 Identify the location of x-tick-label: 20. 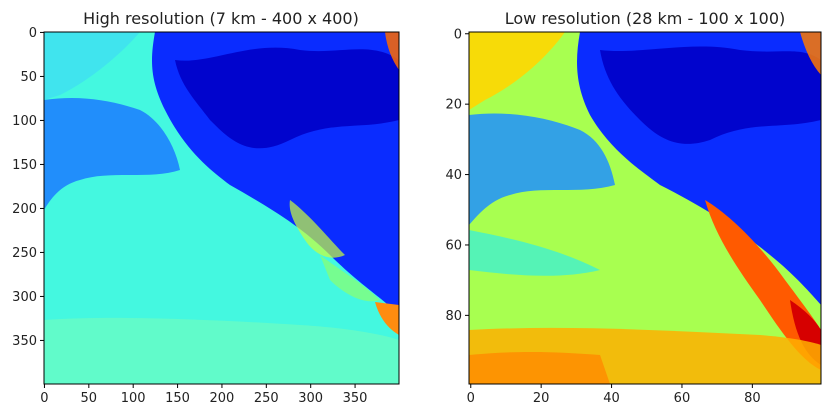
(541, 398).